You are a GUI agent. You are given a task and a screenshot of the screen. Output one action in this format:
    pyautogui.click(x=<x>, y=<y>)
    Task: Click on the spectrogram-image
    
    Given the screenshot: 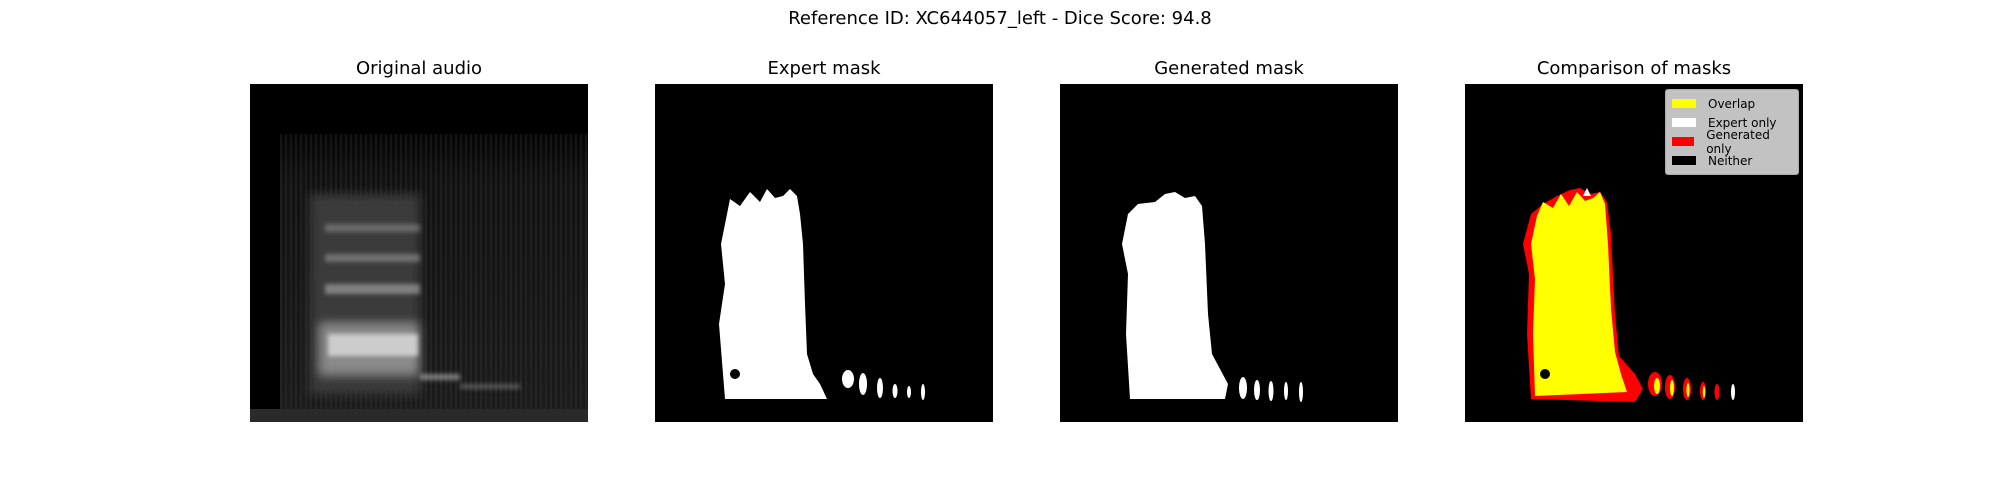 What is the action you would take?
    pyautogui.click(x=419, y=253)
    